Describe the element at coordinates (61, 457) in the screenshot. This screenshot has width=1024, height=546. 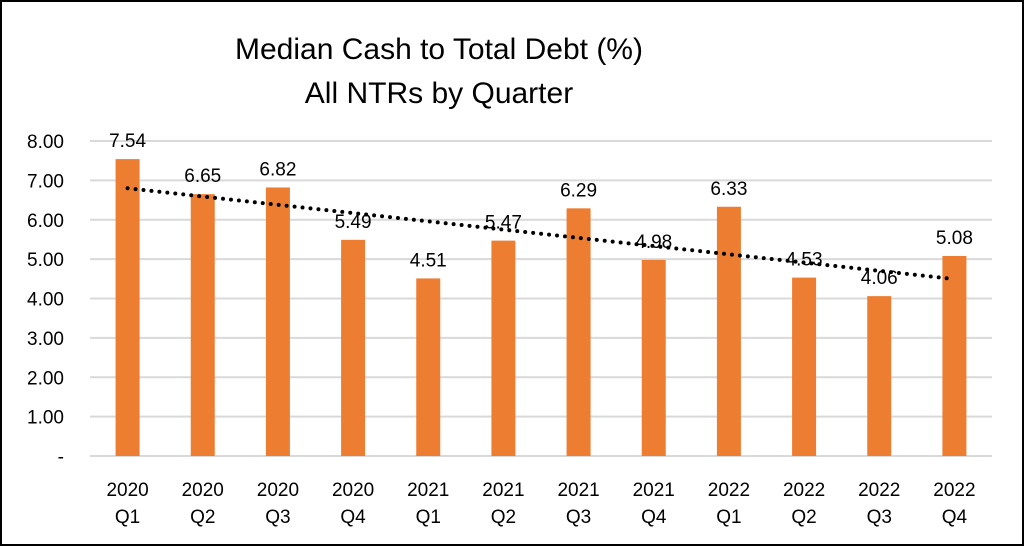
I see `y-tick-label: -` at that location.